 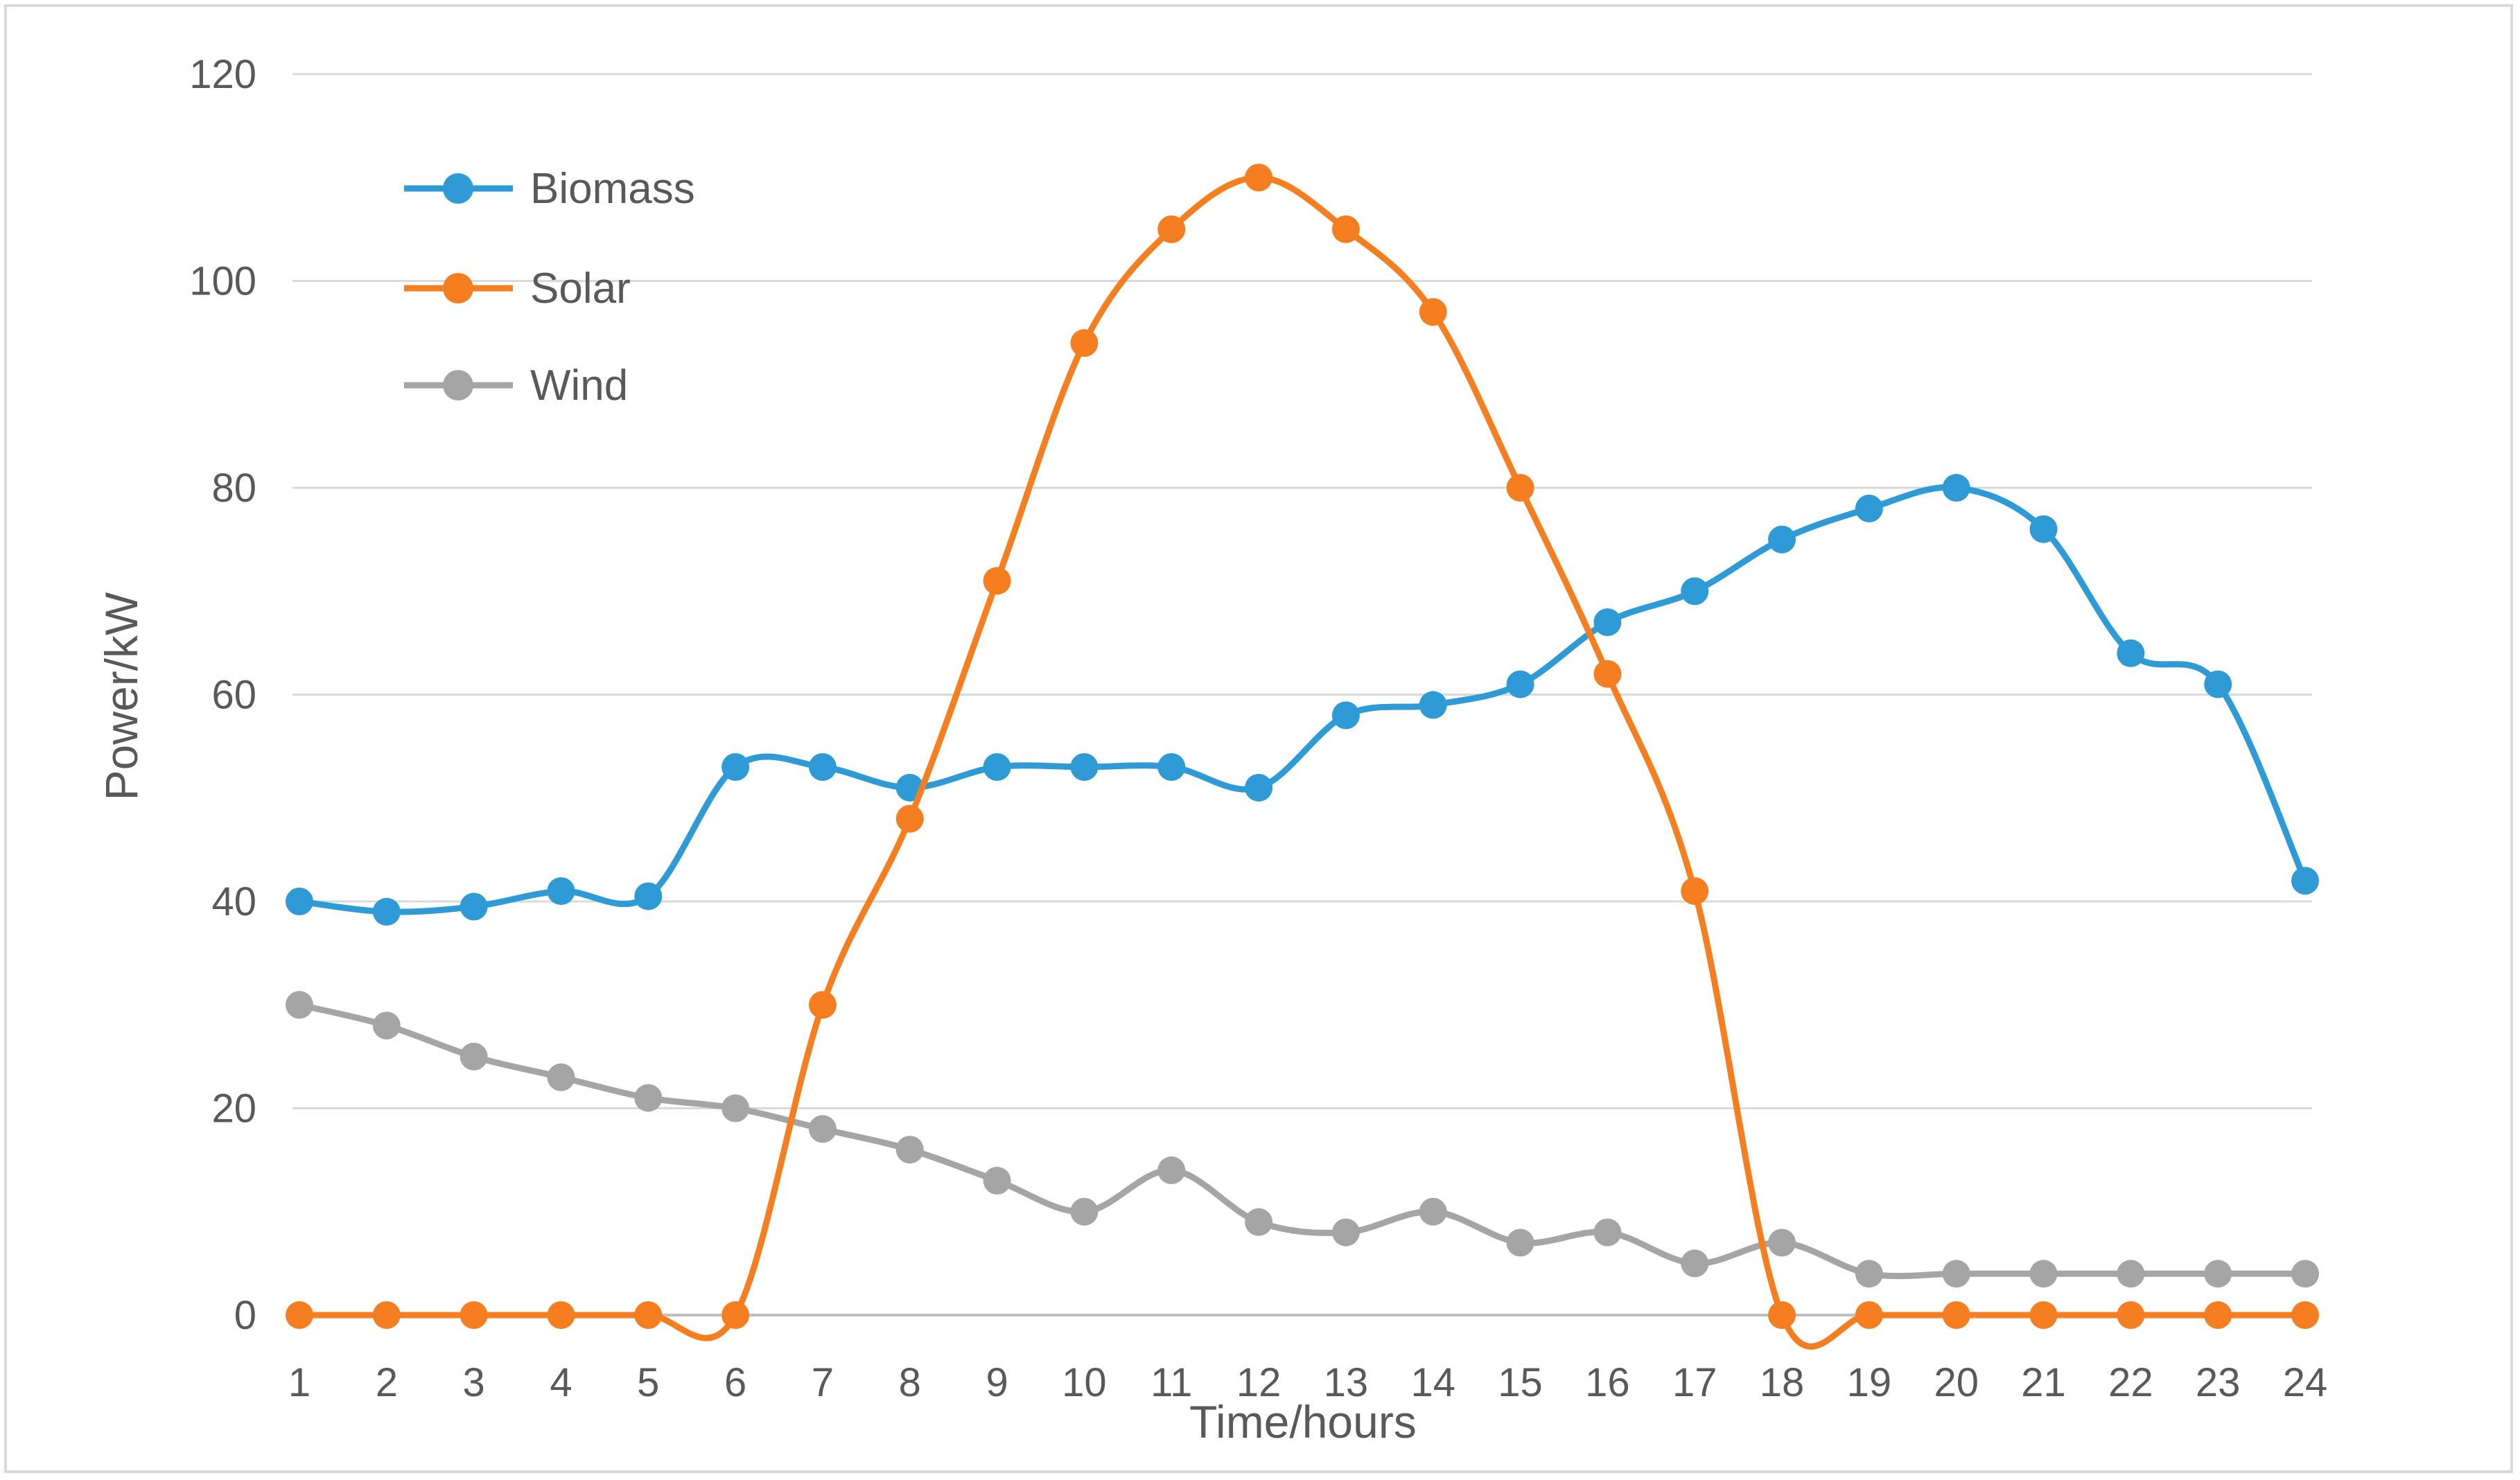 What do you see at coordinates (517, 288) in the screenshot?
I see `legend-item-solar: Solar` at bounding box center [517, 288].